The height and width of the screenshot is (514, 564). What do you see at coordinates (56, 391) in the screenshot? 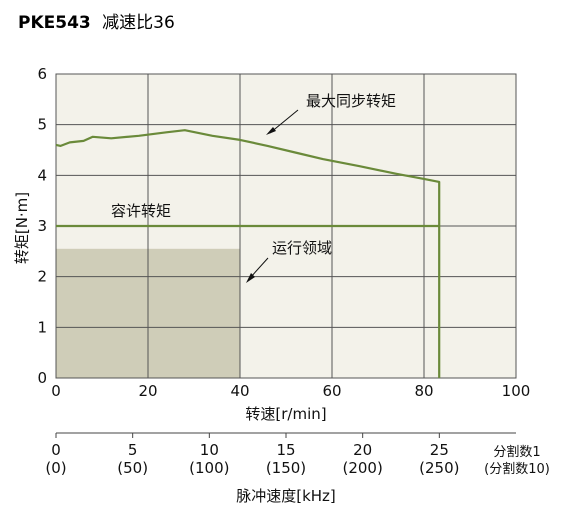
I see `x-tick-label: 0` at bounding box center [56, 391].